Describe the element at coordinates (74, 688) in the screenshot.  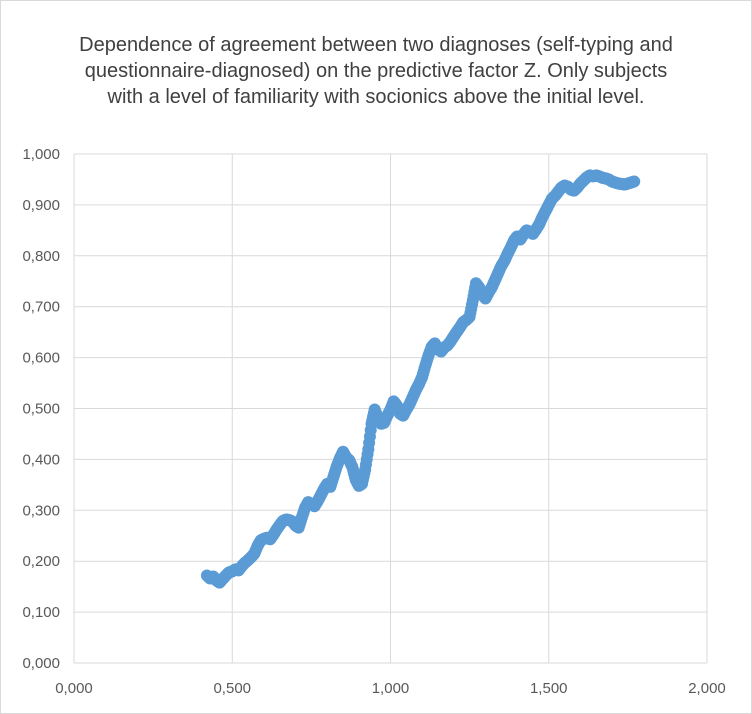
I see `x-tick-label: 0,000` at that location.